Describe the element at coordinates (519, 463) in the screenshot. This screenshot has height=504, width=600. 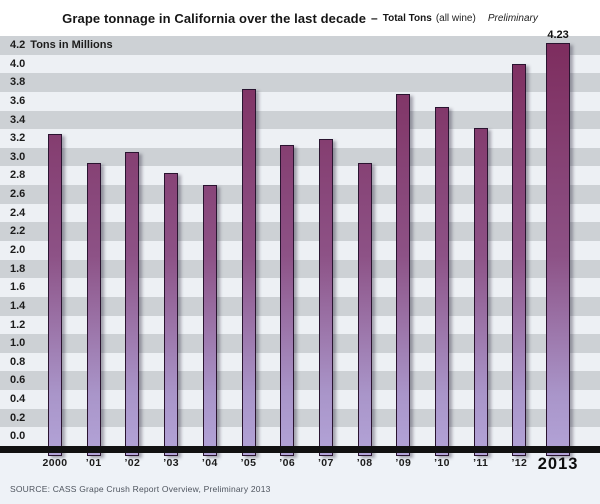
I see `x-tick-label: ’12` at that location.